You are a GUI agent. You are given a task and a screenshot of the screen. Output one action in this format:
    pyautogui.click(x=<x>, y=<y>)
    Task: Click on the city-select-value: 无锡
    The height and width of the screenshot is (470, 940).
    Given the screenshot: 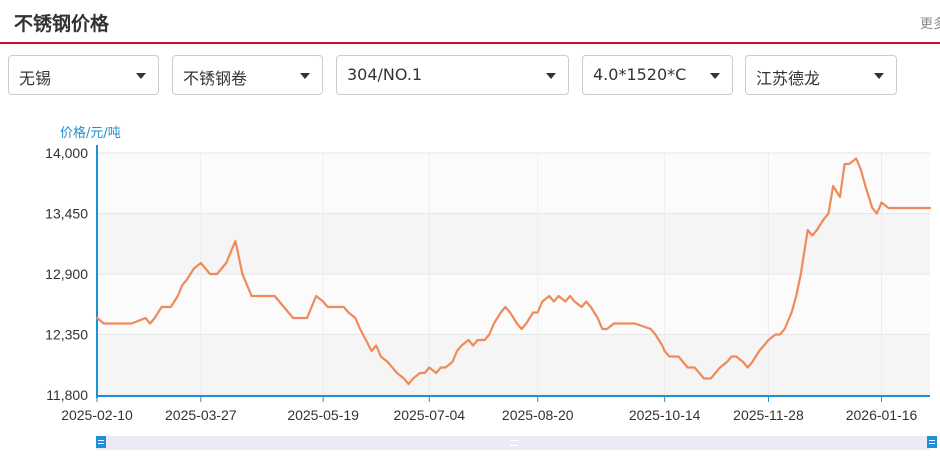 What is the action you would take?
    pyautogui.click(x=35, y=78)
    